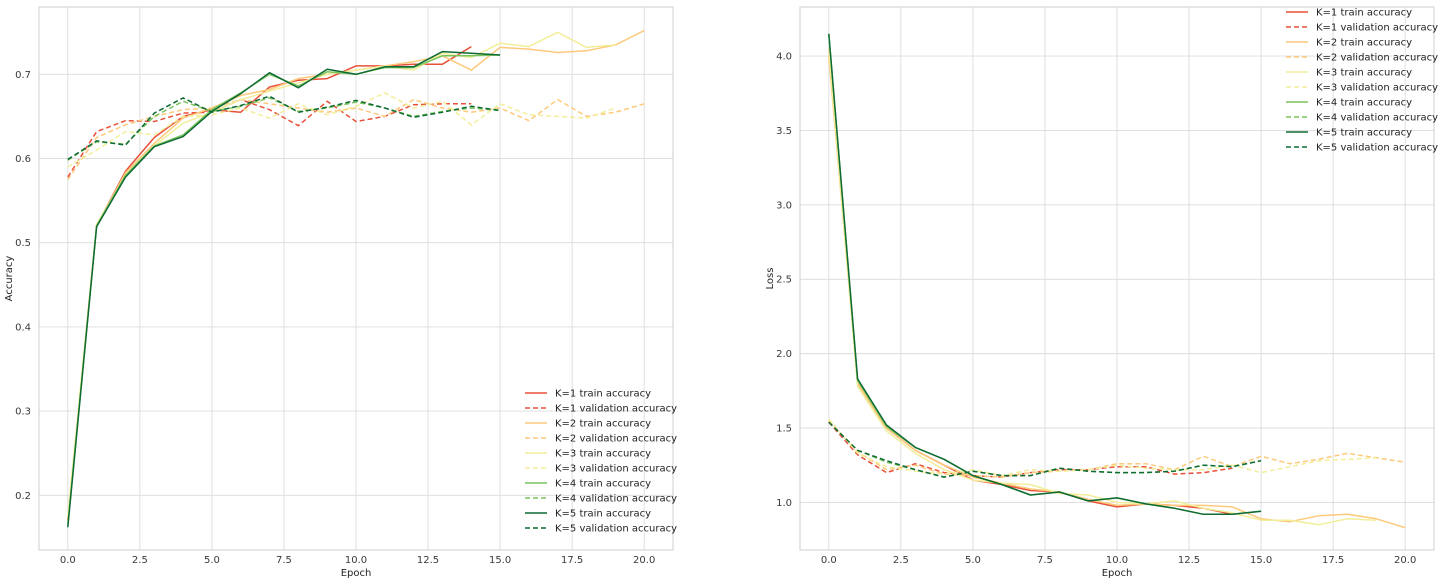  Describe the element at coordinates (784, 57) in the screenshot. I see `y-tick-label: 4.0` at that location.